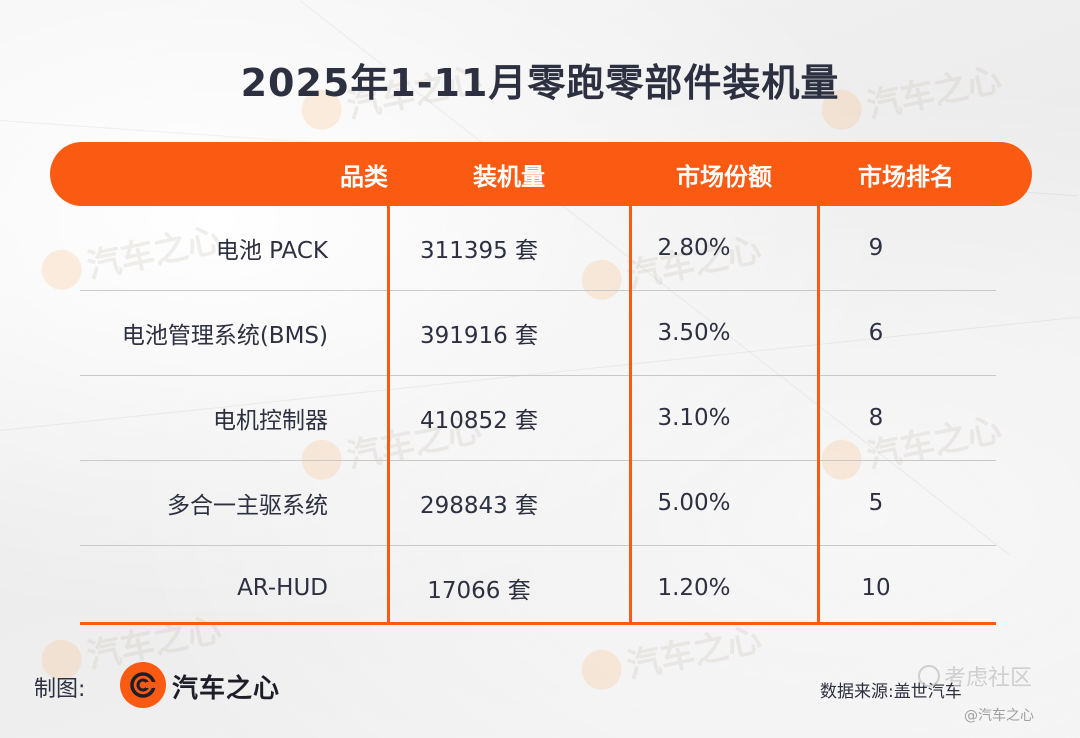  What do you see at coordinates (694, 588) in the screenshot?
I see `cell-share: 1.20%` at bounding box center [694, 588].